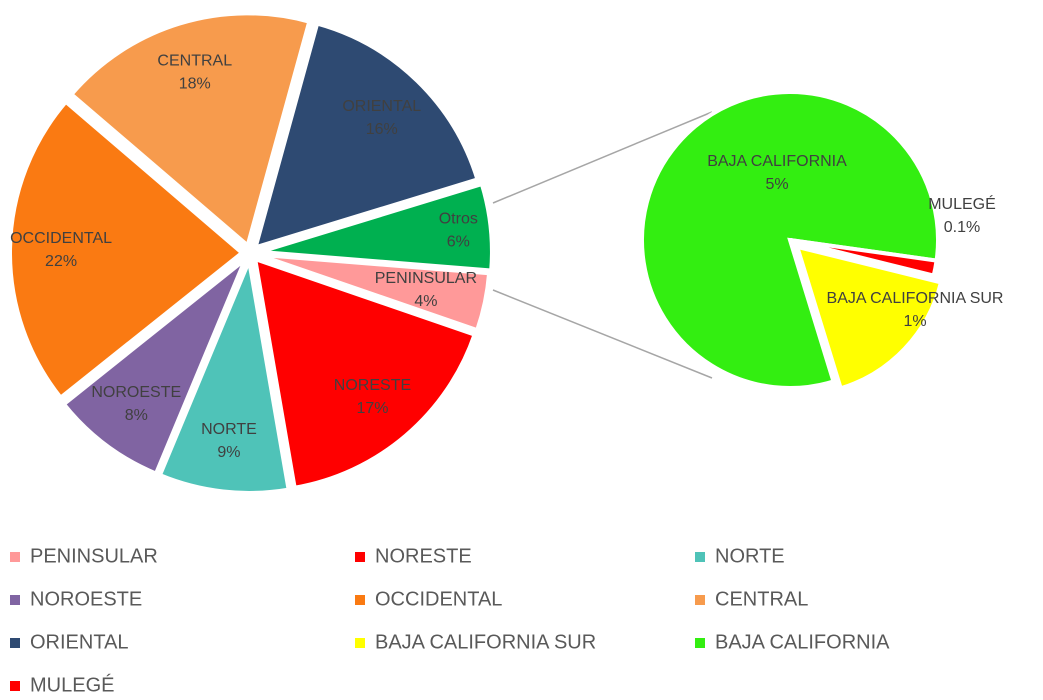 This screenshot has width=1043, height=700. I want to click on data-label-value: 8%, so click(136, 415).